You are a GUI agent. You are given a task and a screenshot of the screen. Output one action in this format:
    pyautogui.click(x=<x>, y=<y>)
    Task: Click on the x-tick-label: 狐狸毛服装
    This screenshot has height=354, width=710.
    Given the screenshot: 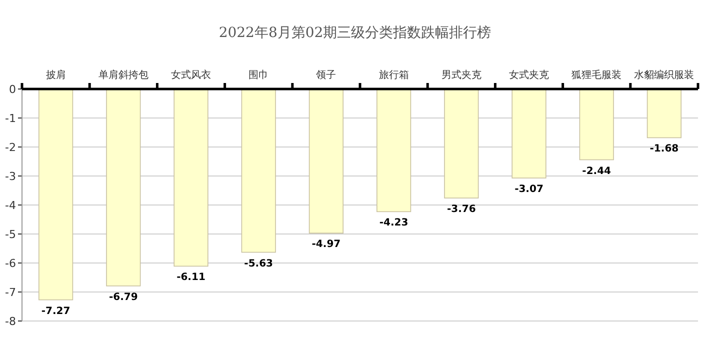 What is the action you would take?
    pyautogui.click(x=597, y=75)
    